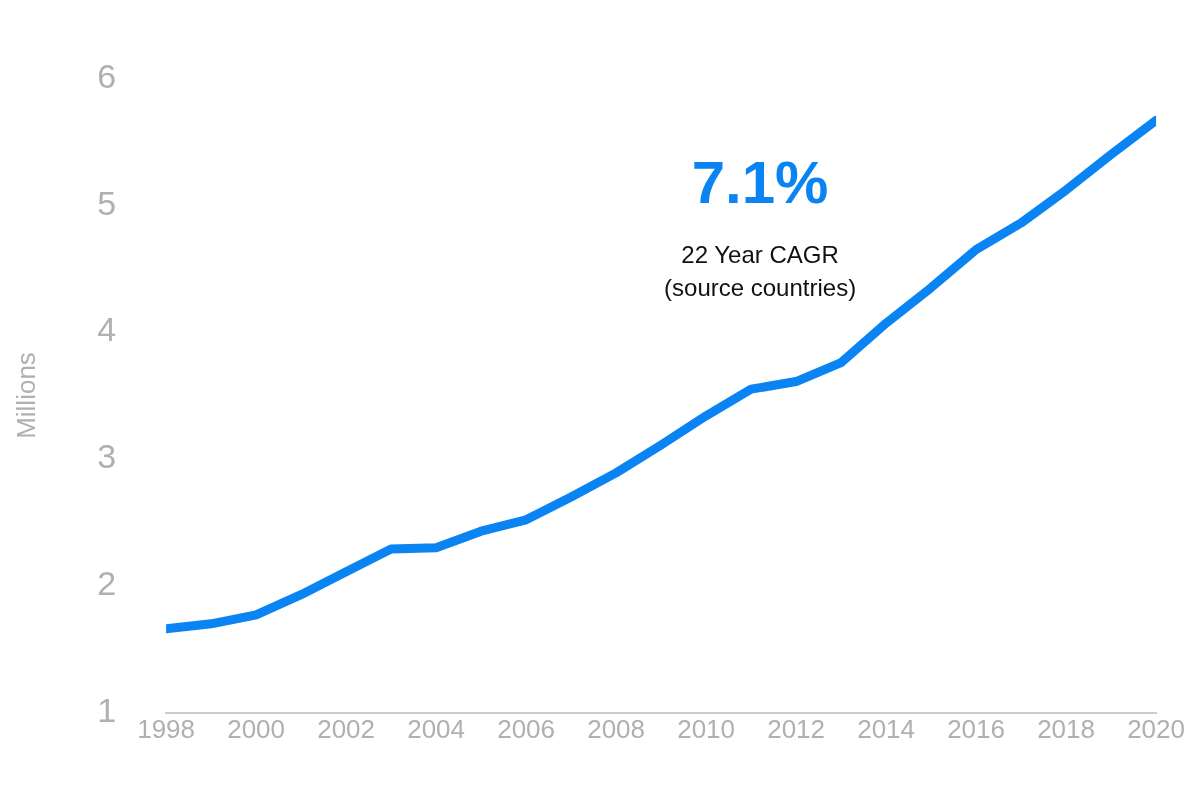 The height and width of the screenshot is (794, 1199). I want to click on x-tick-label: 2016, so click(976, 729).